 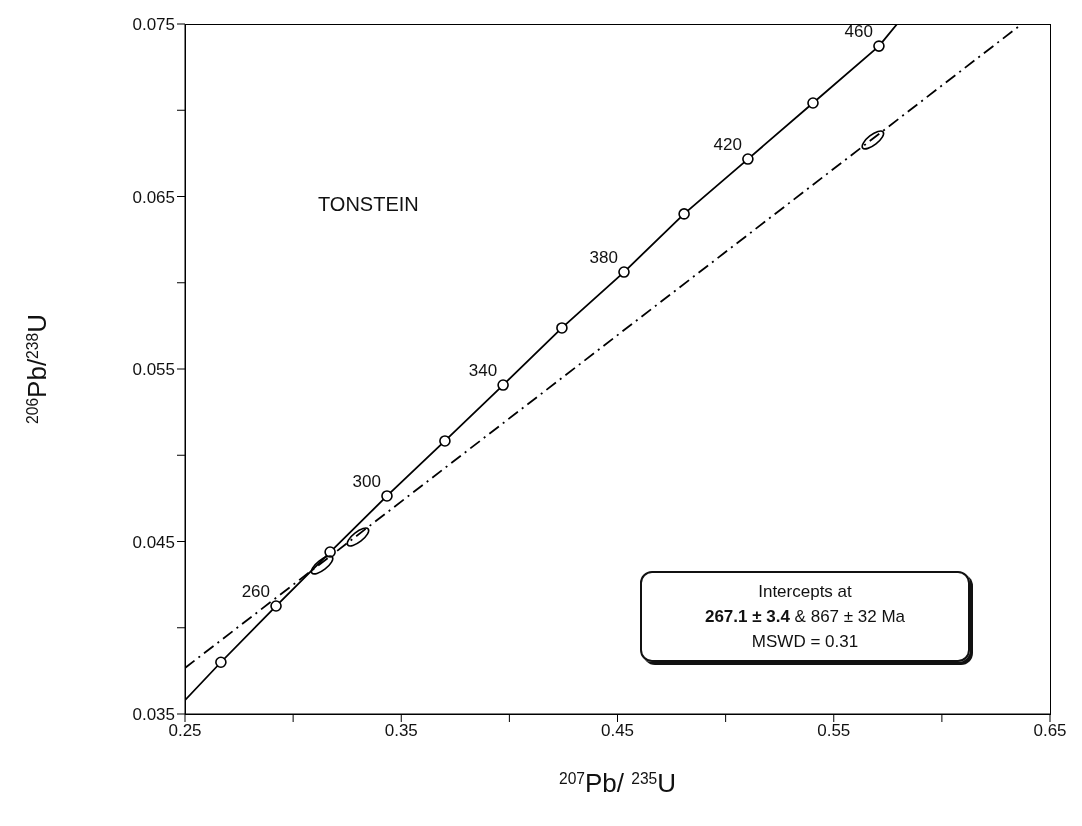 I want to click on annotation: 460, so click(x=858, y=32).